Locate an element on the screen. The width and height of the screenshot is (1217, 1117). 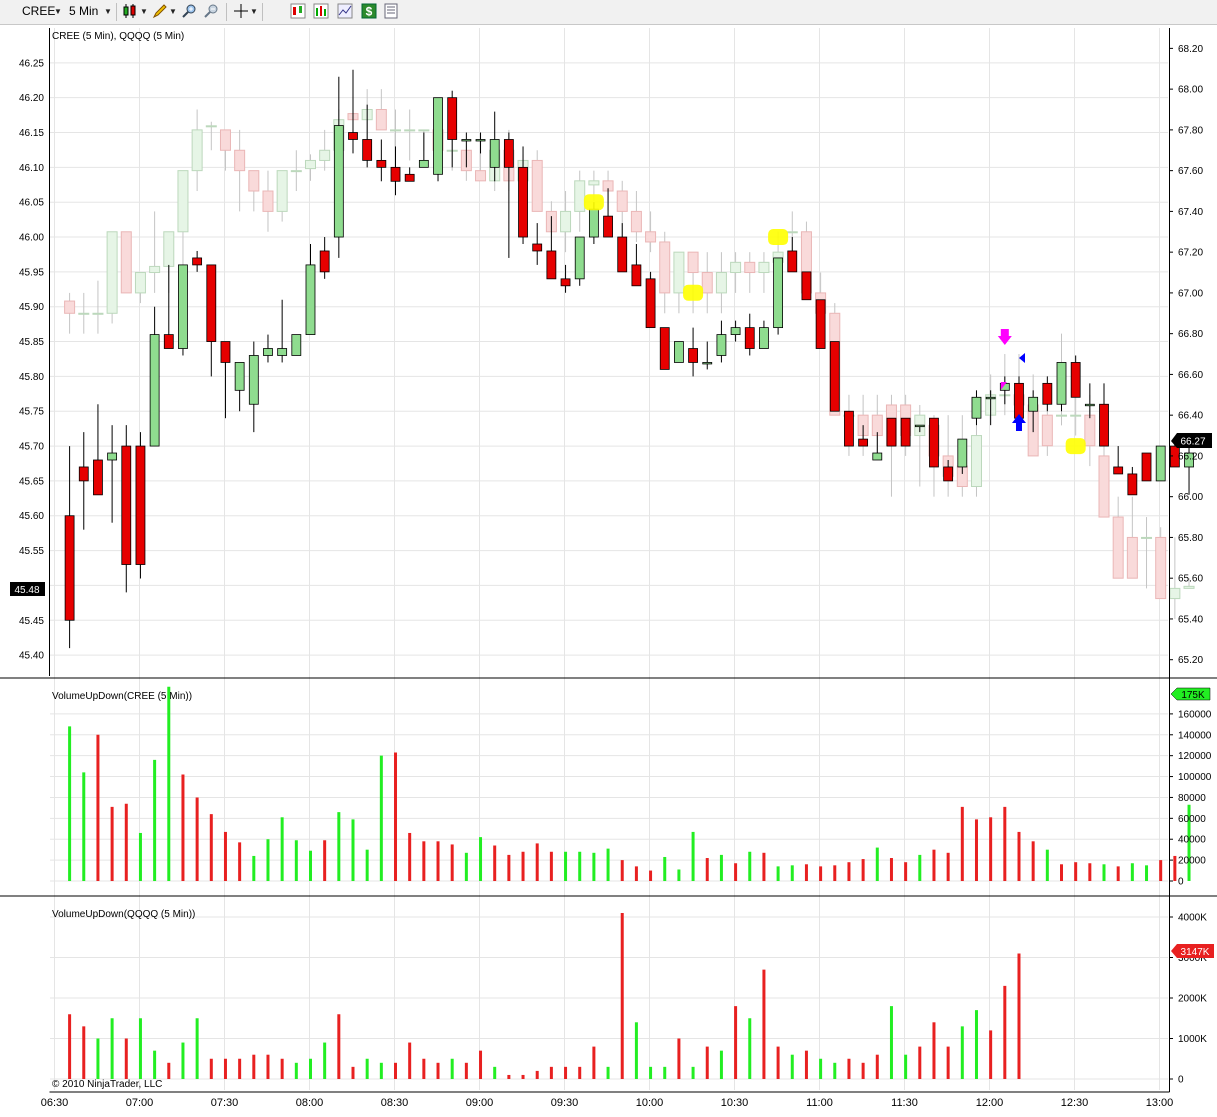
draw-dropdown-icon: ▼ is located at coordinates (173, 11).